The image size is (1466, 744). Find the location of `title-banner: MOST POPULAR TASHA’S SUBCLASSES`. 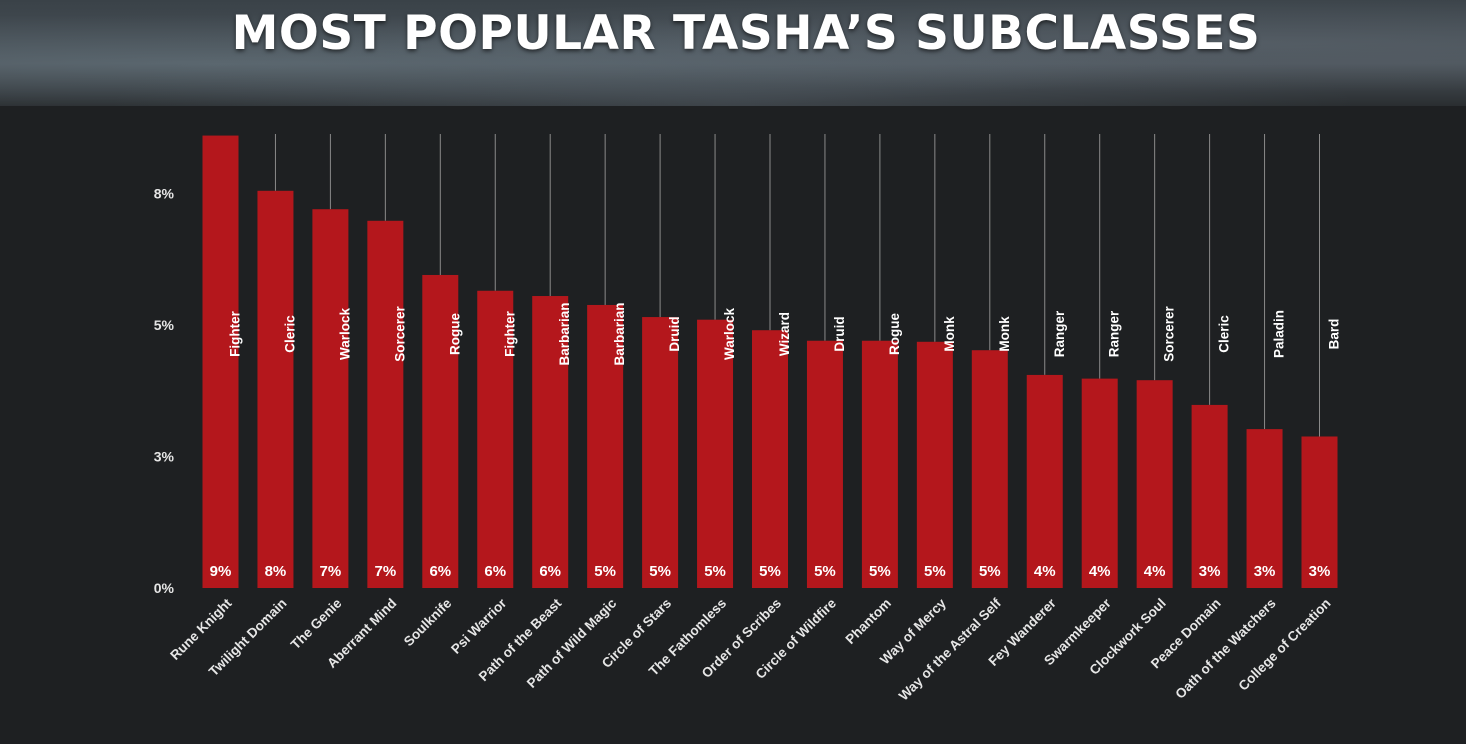

title-banner: MOST POPULAR TASHA’S SUBCLASSES is located at coordinates (733, 53).